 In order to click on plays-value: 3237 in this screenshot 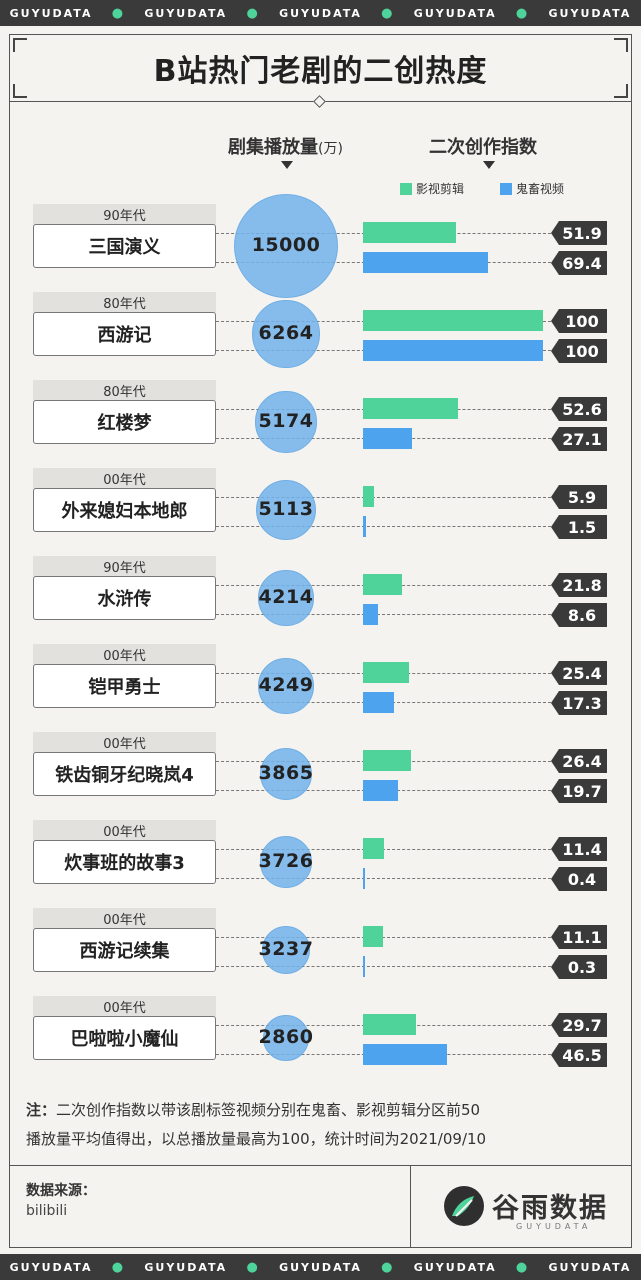, I will do `click(286, 949)`.